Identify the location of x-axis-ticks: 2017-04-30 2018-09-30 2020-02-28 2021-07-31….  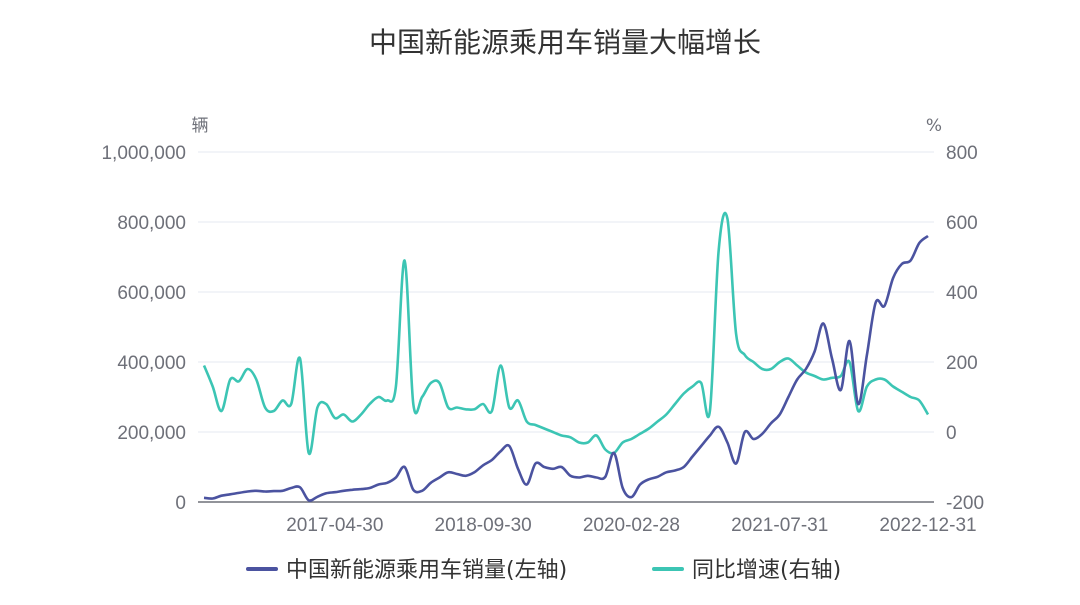
(631, 525).